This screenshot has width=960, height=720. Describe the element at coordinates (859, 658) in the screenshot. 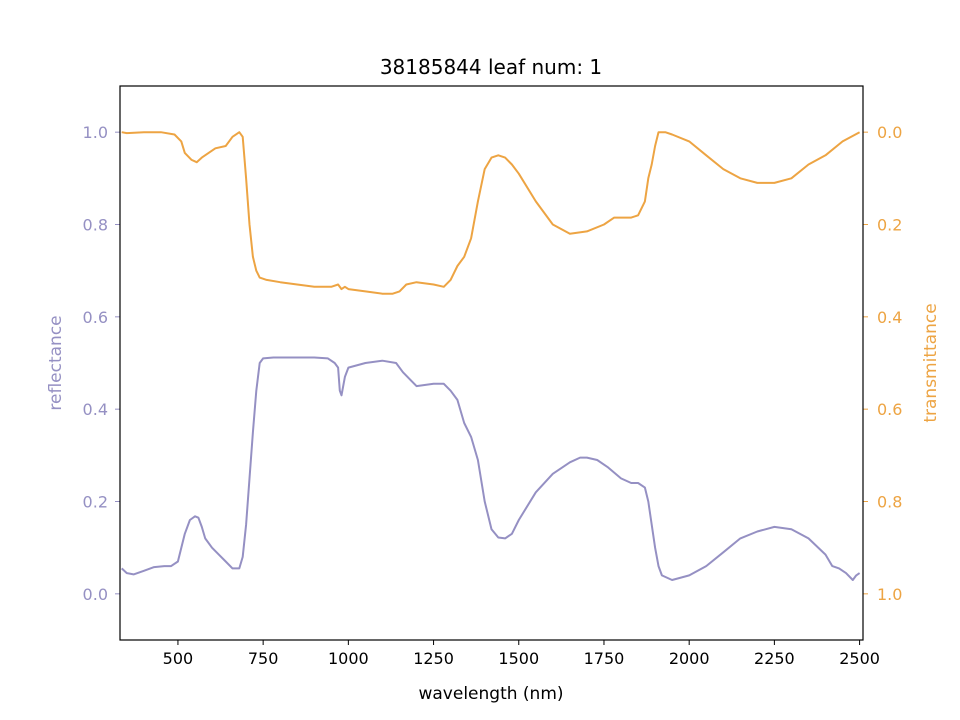

I see `x-tick-label: 2500` at that location.